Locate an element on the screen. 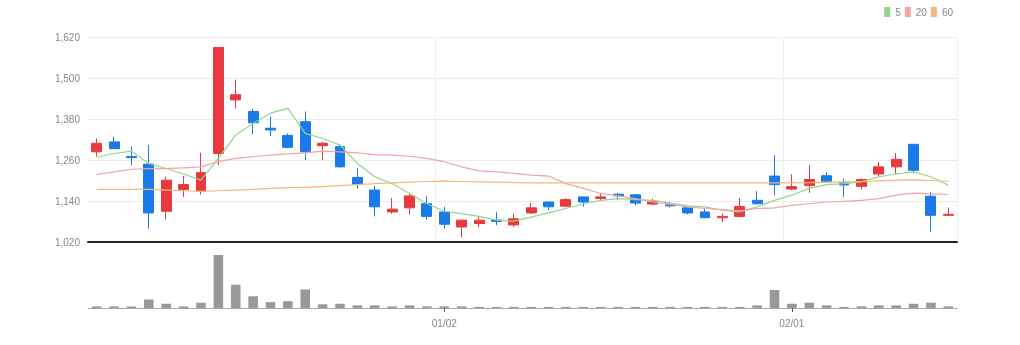 Image resolution: width=1020 pixels, height=345 pixels. x-tick-label: 02/01 is located at coordinates (792, 323).